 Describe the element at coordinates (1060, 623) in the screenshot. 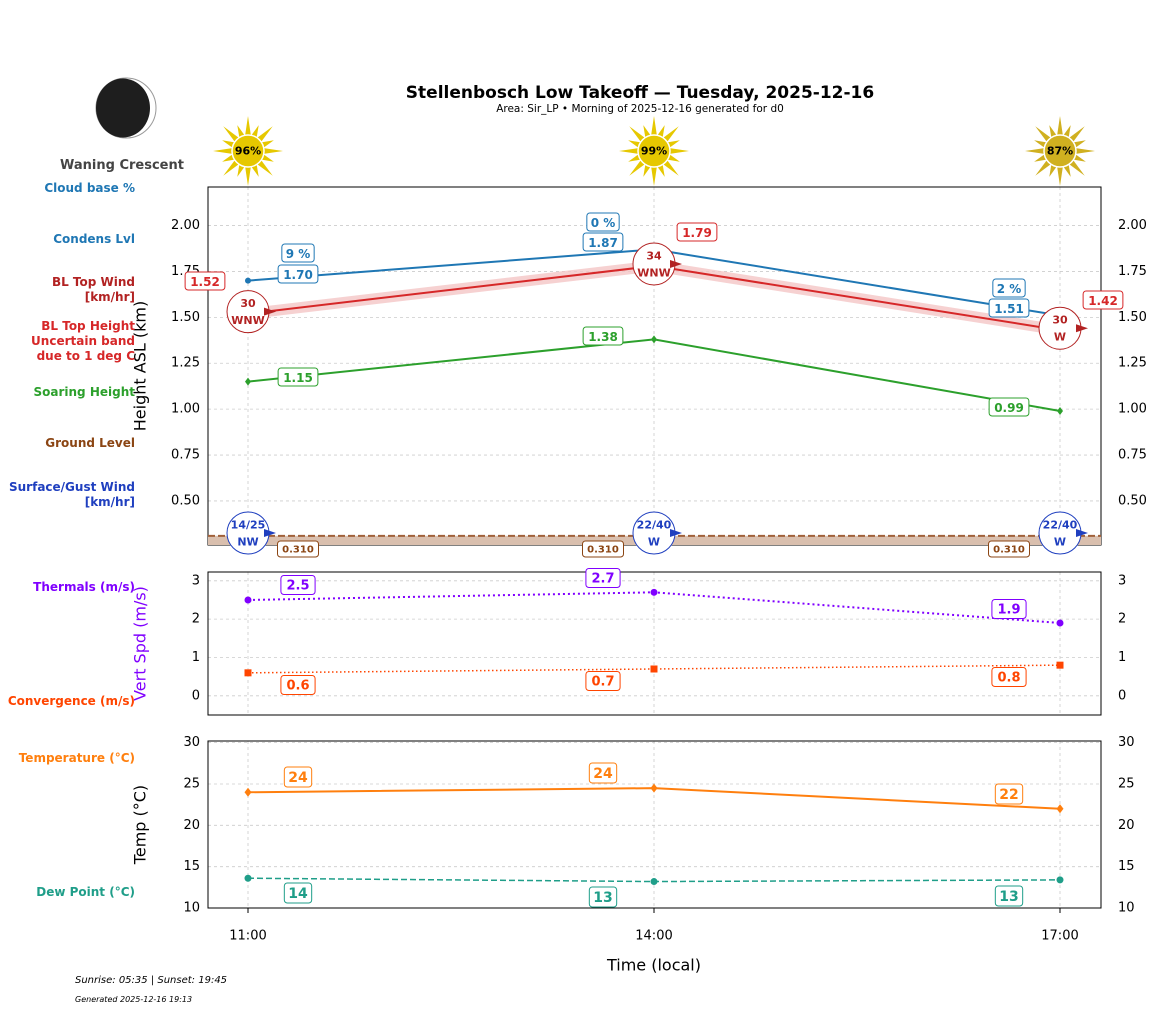

I see `thermals-point` at that location.